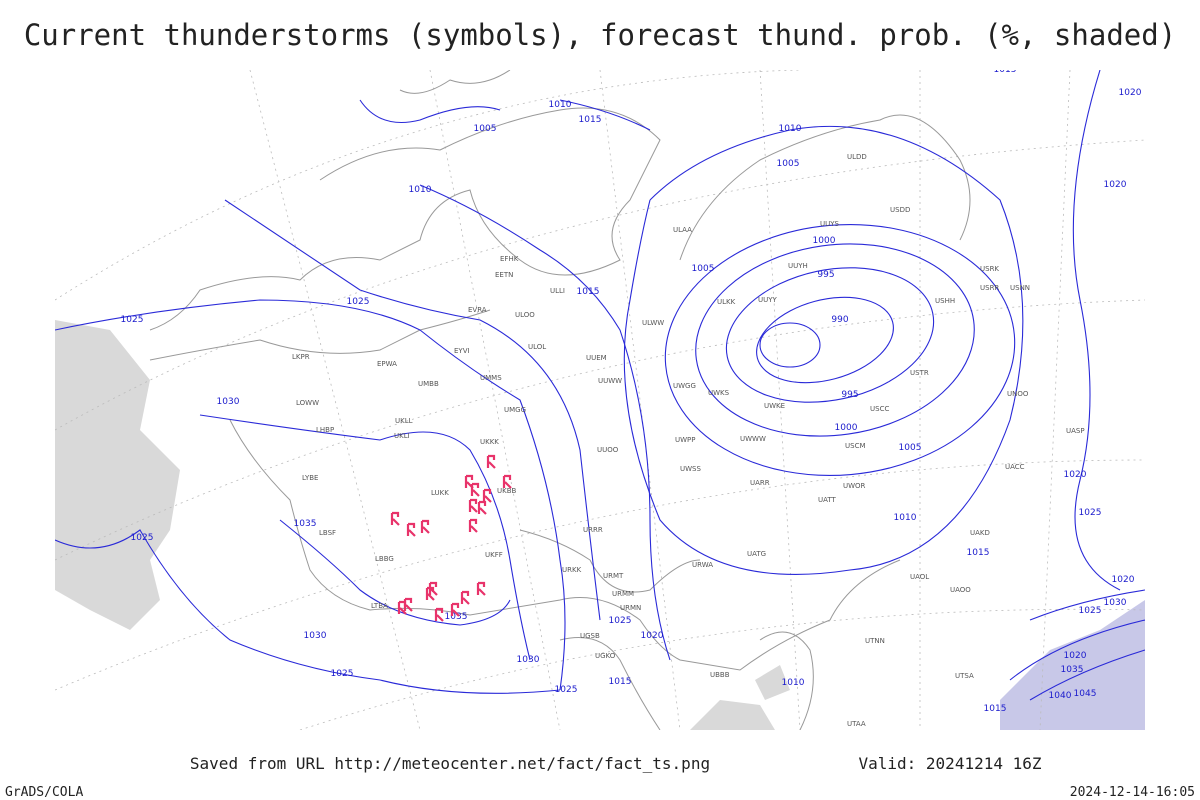  Describe the element at coordinates (537, 347) in the screenshot. I see `station-label: ULOL` at that location.